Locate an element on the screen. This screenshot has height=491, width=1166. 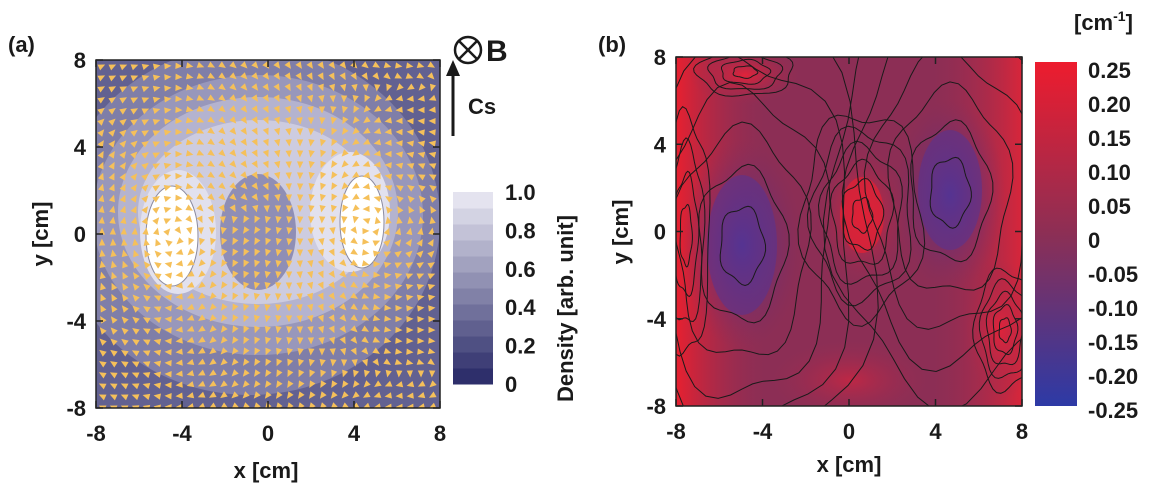
panel-a-ytick-label: -4 is located at coordinates (76, 321).